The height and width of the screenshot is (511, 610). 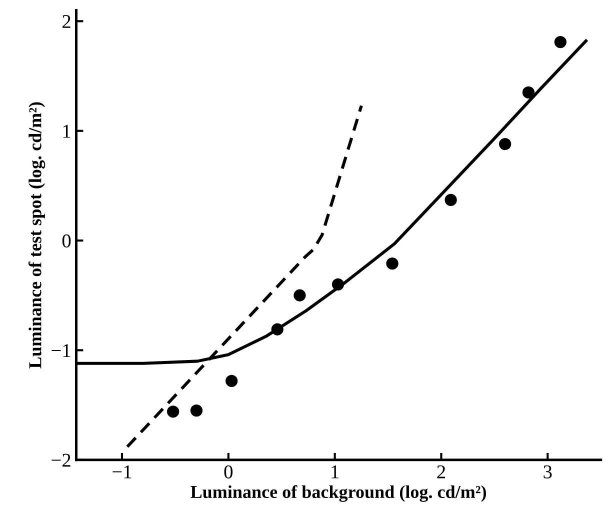 What do you see at coordinates (441, 471) in the screenshot?
I see `x-tick-label: 2` at bounding box center [441, 471].